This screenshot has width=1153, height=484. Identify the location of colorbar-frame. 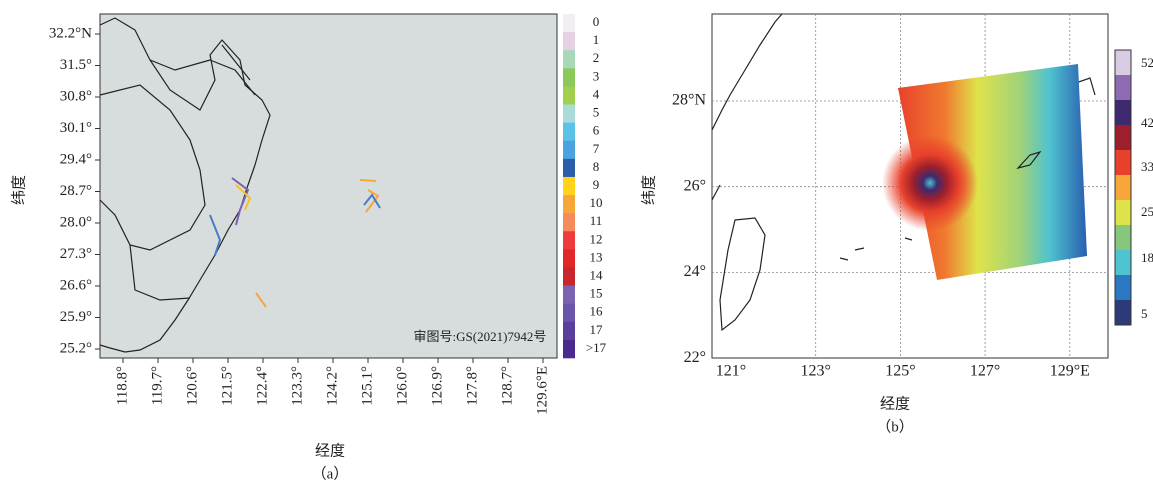
(1123, 187).